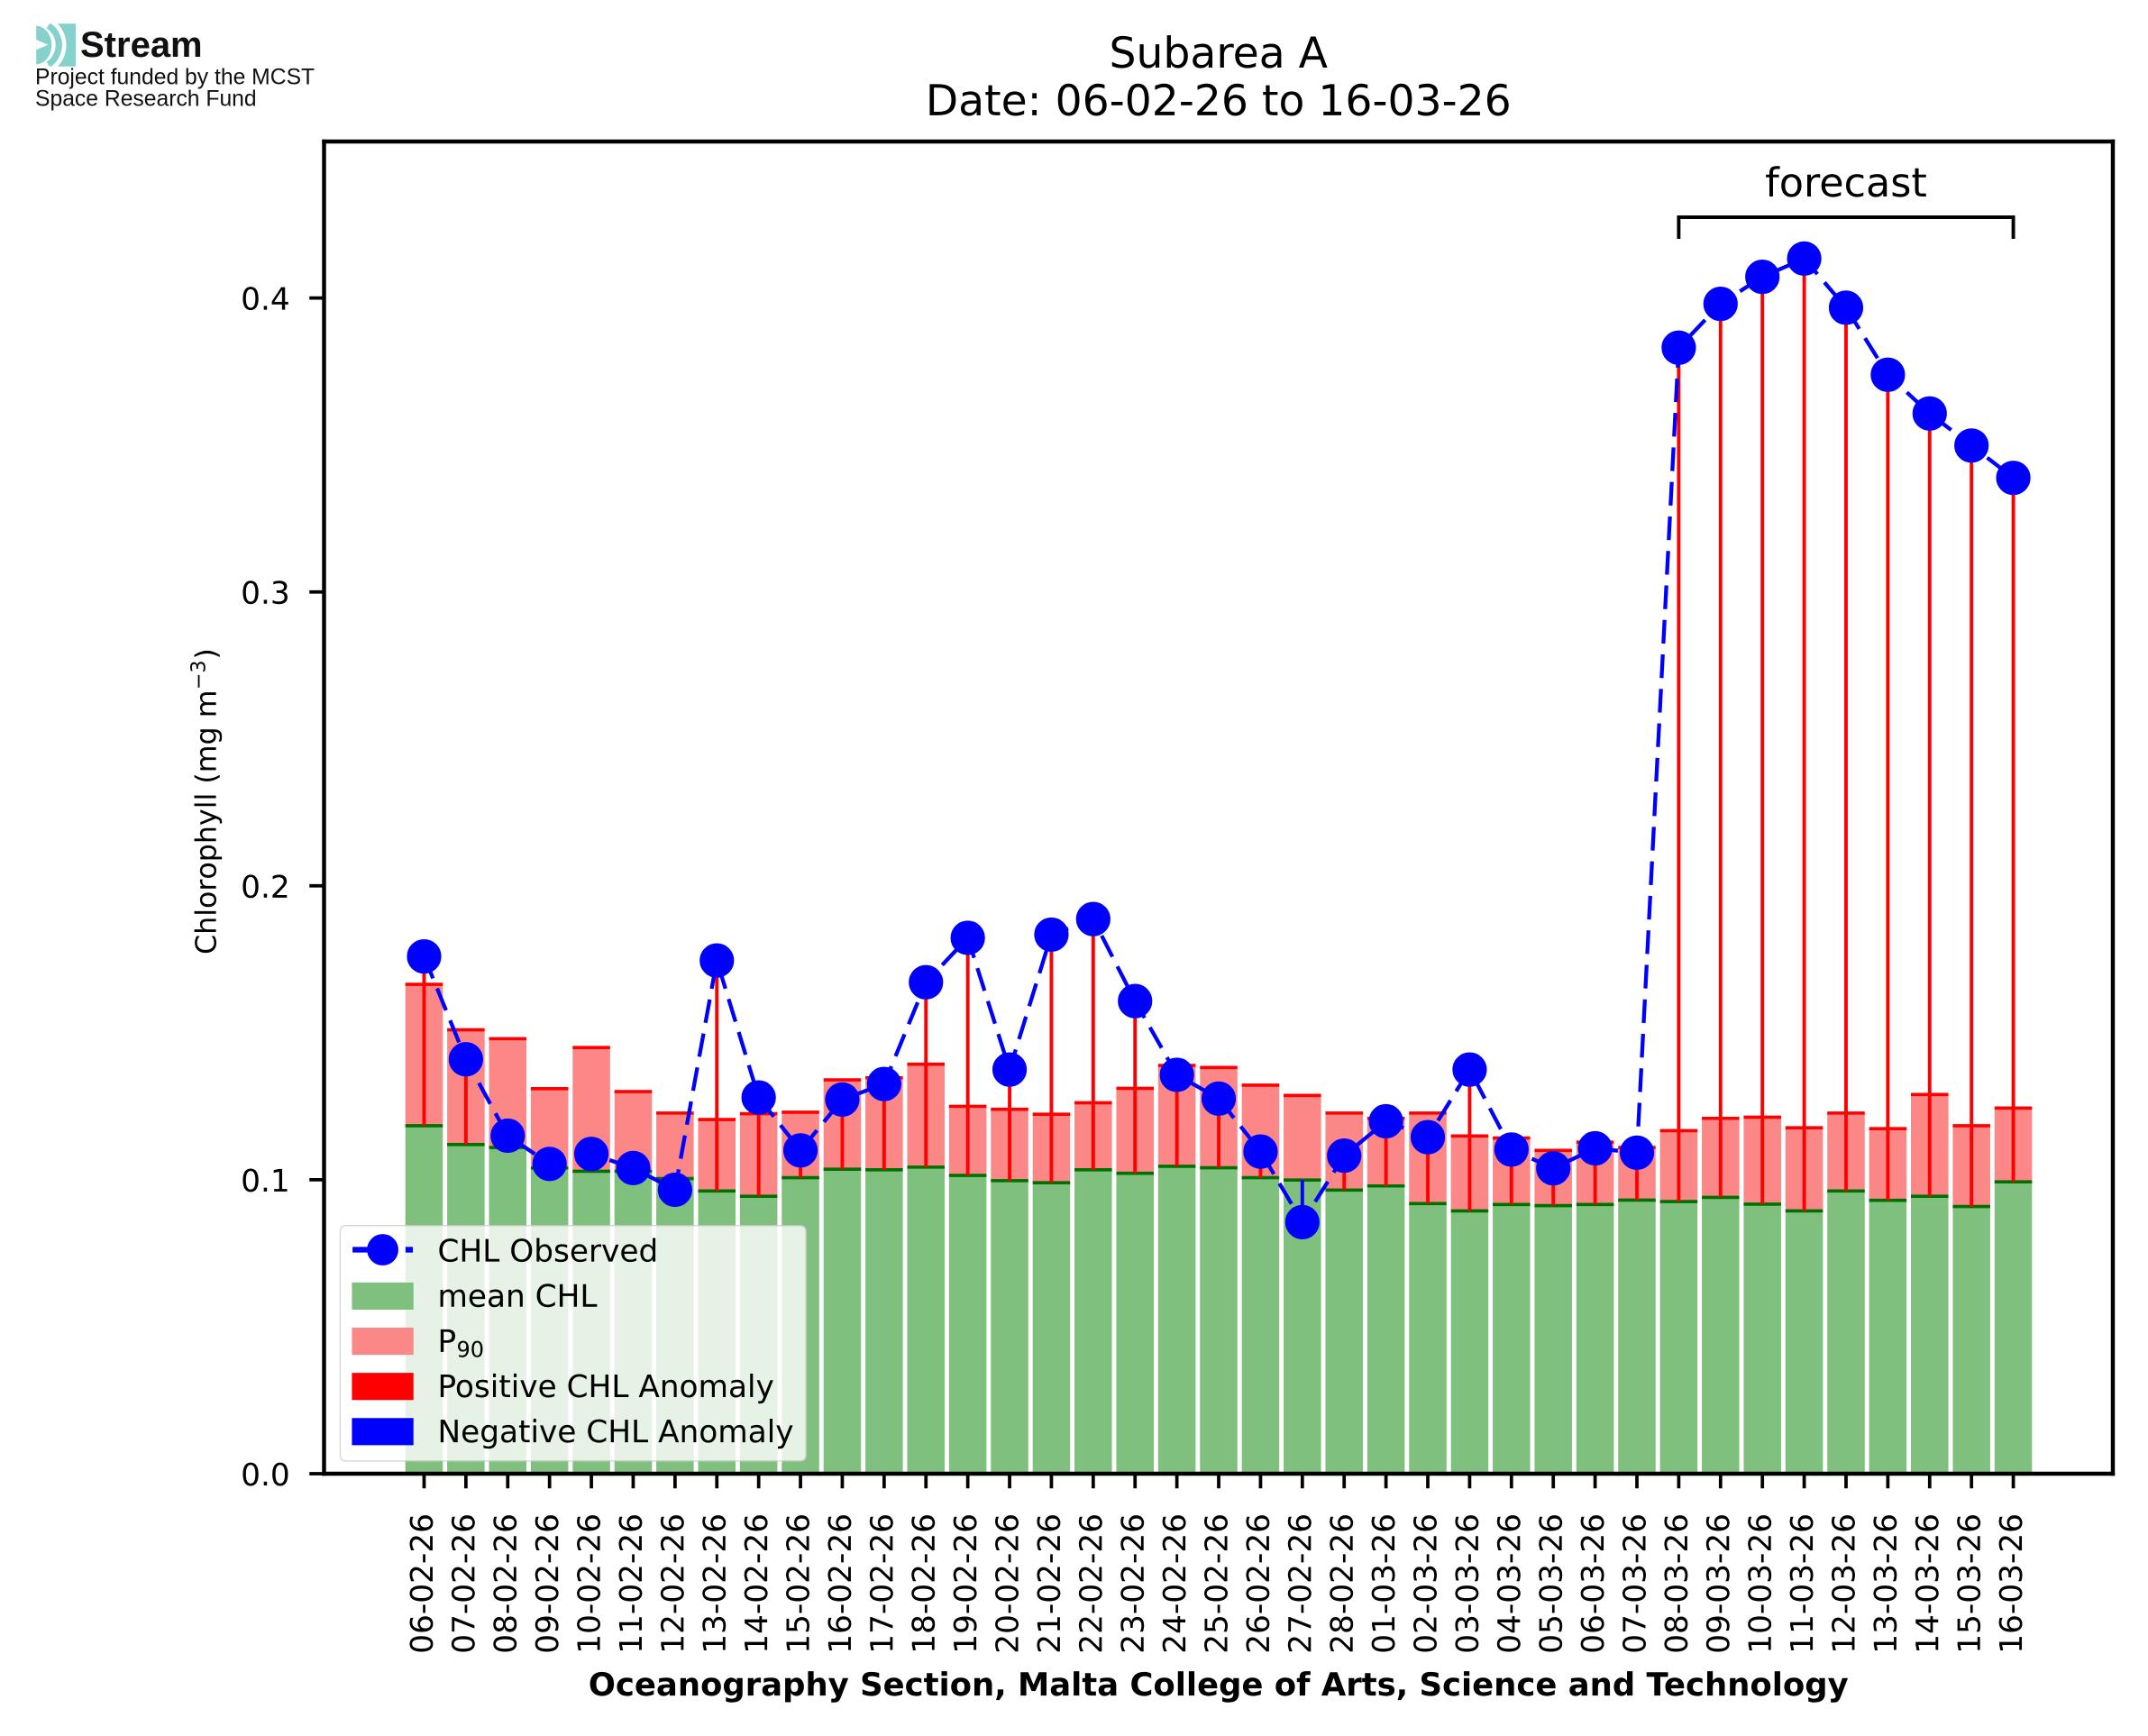 This screenshot has width=2148, height=1736. I want to click on svg-text: Stream, so click(141, 45).